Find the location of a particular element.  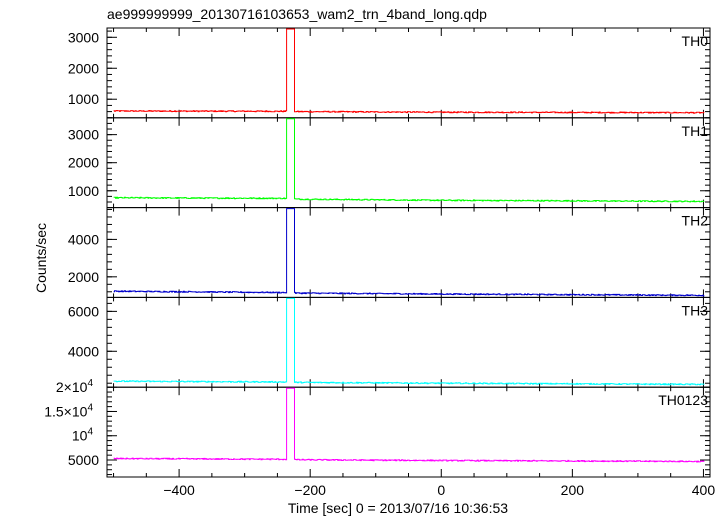

series-th1-line is located at coordinates (409, 160).